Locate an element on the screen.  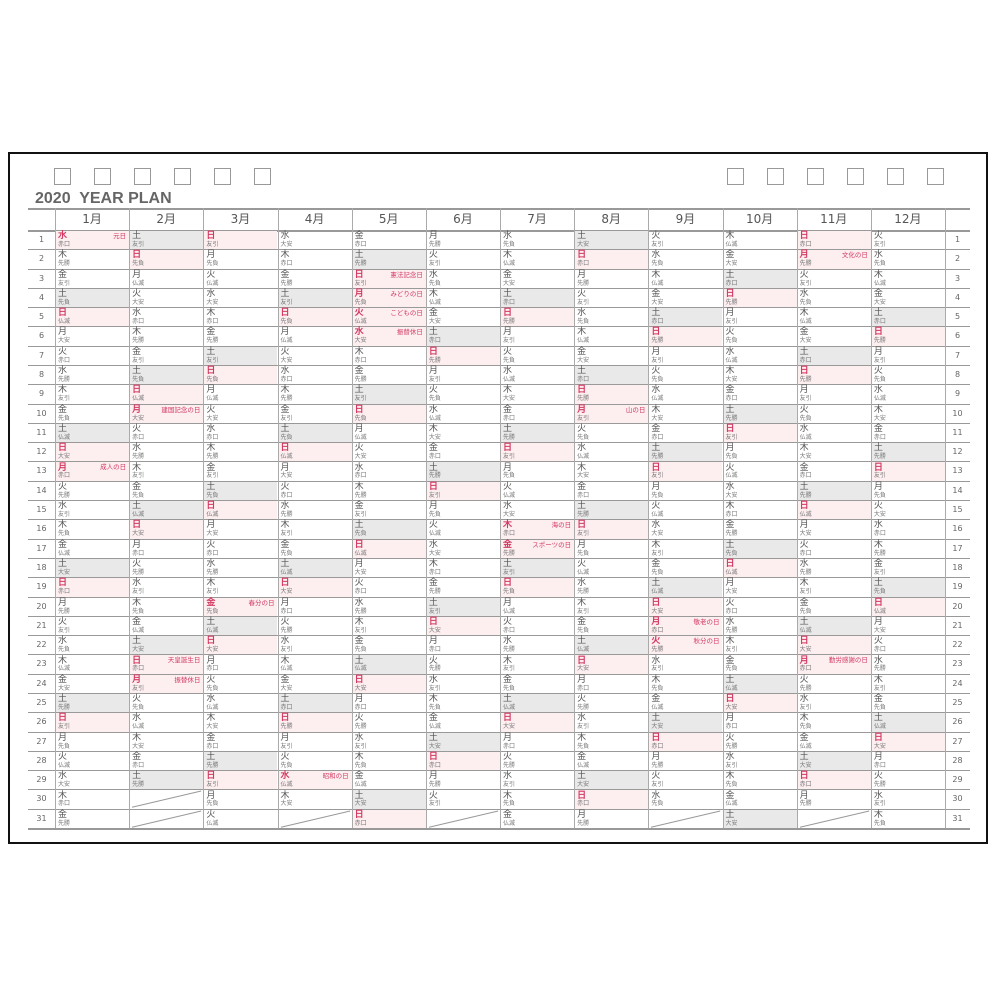
day-cell: 赤口 海の日 is located at coordinates (538, 529).